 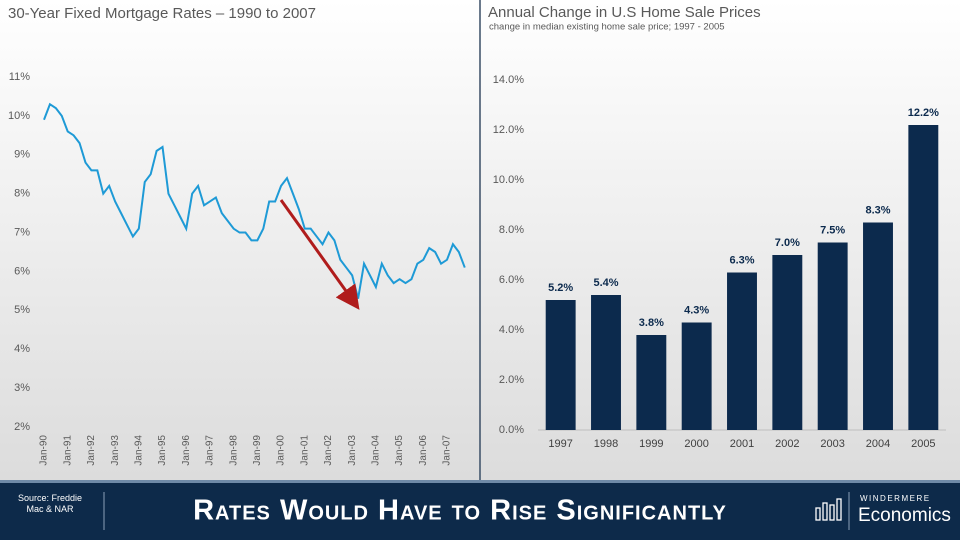 I want to click on y-tick-label: 12.0%, so click(x=508, y=130).